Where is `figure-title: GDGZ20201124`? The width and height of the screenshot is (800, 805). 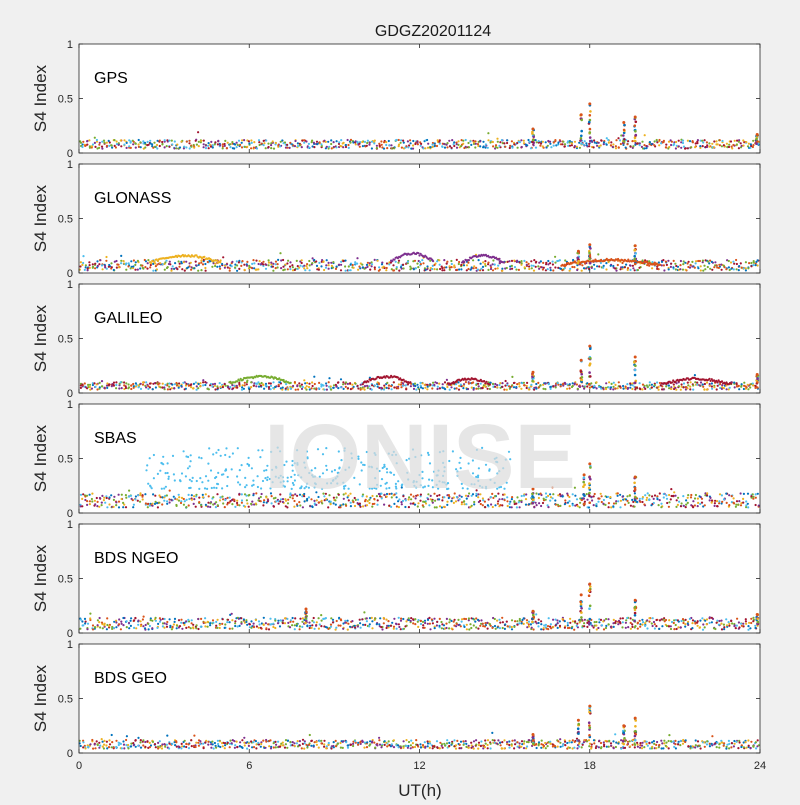 figure-title: GDGZ20201124 is located at coordinates (433, 31).